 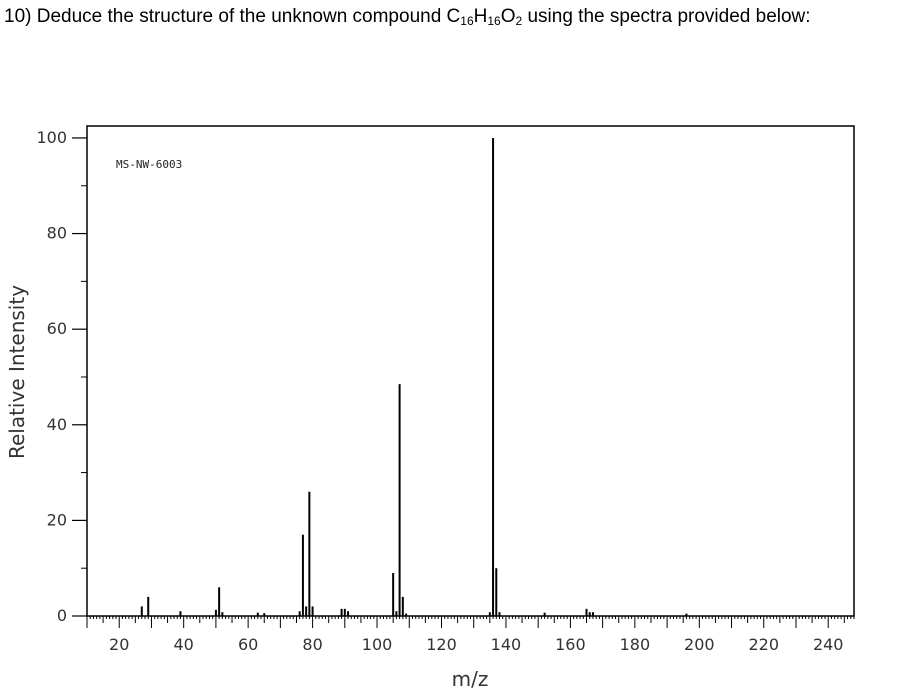 I want to click on y-tick-labels: 0 20 40 60 80 100, so click(x=51, y=376).